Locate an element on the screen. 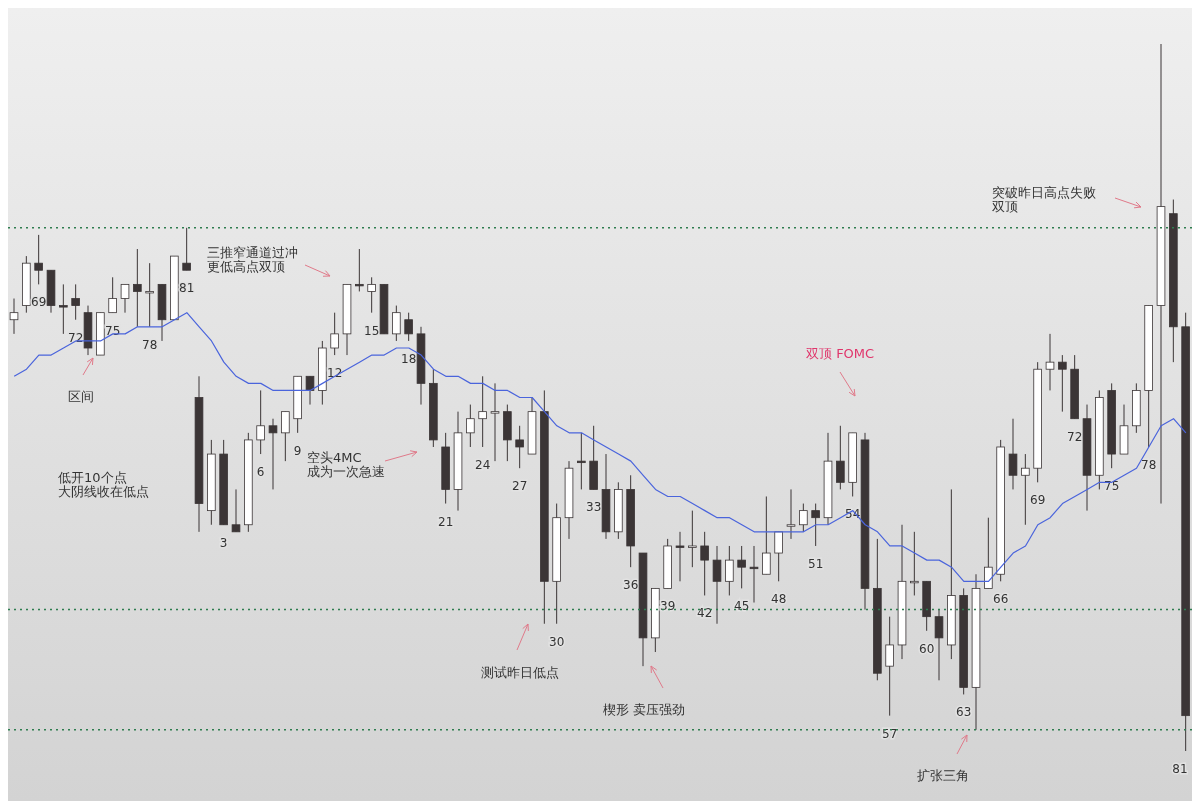 The image size is (1200, 809). annotation: 区间 is located at coordinates (81, 396).